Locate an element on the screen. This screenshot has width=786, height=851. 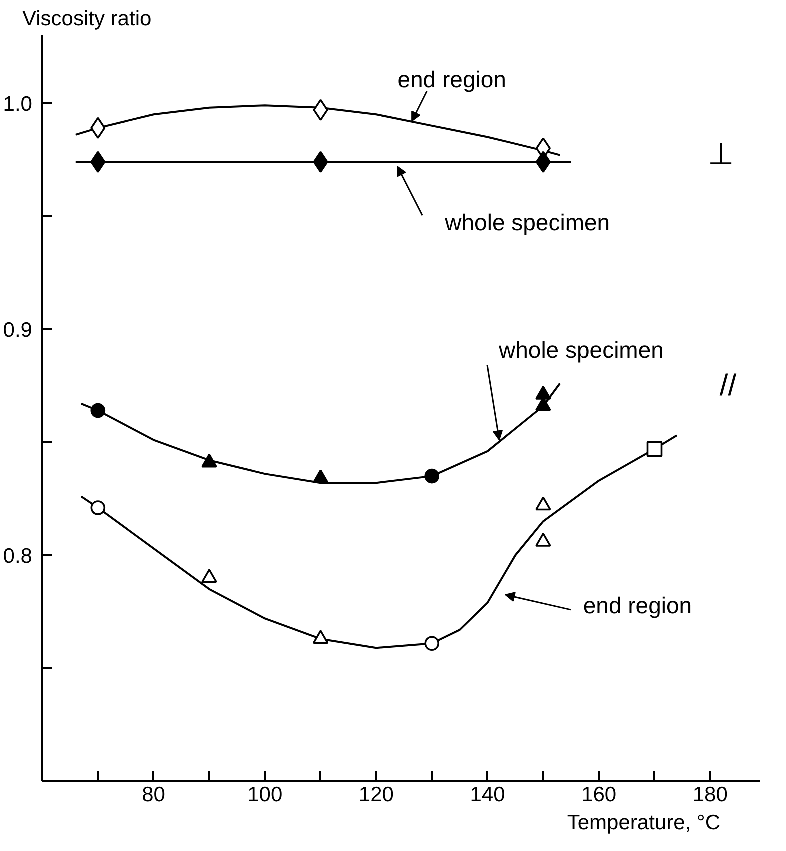
x-tick-label: 180 is located at coordinates (710, 795).